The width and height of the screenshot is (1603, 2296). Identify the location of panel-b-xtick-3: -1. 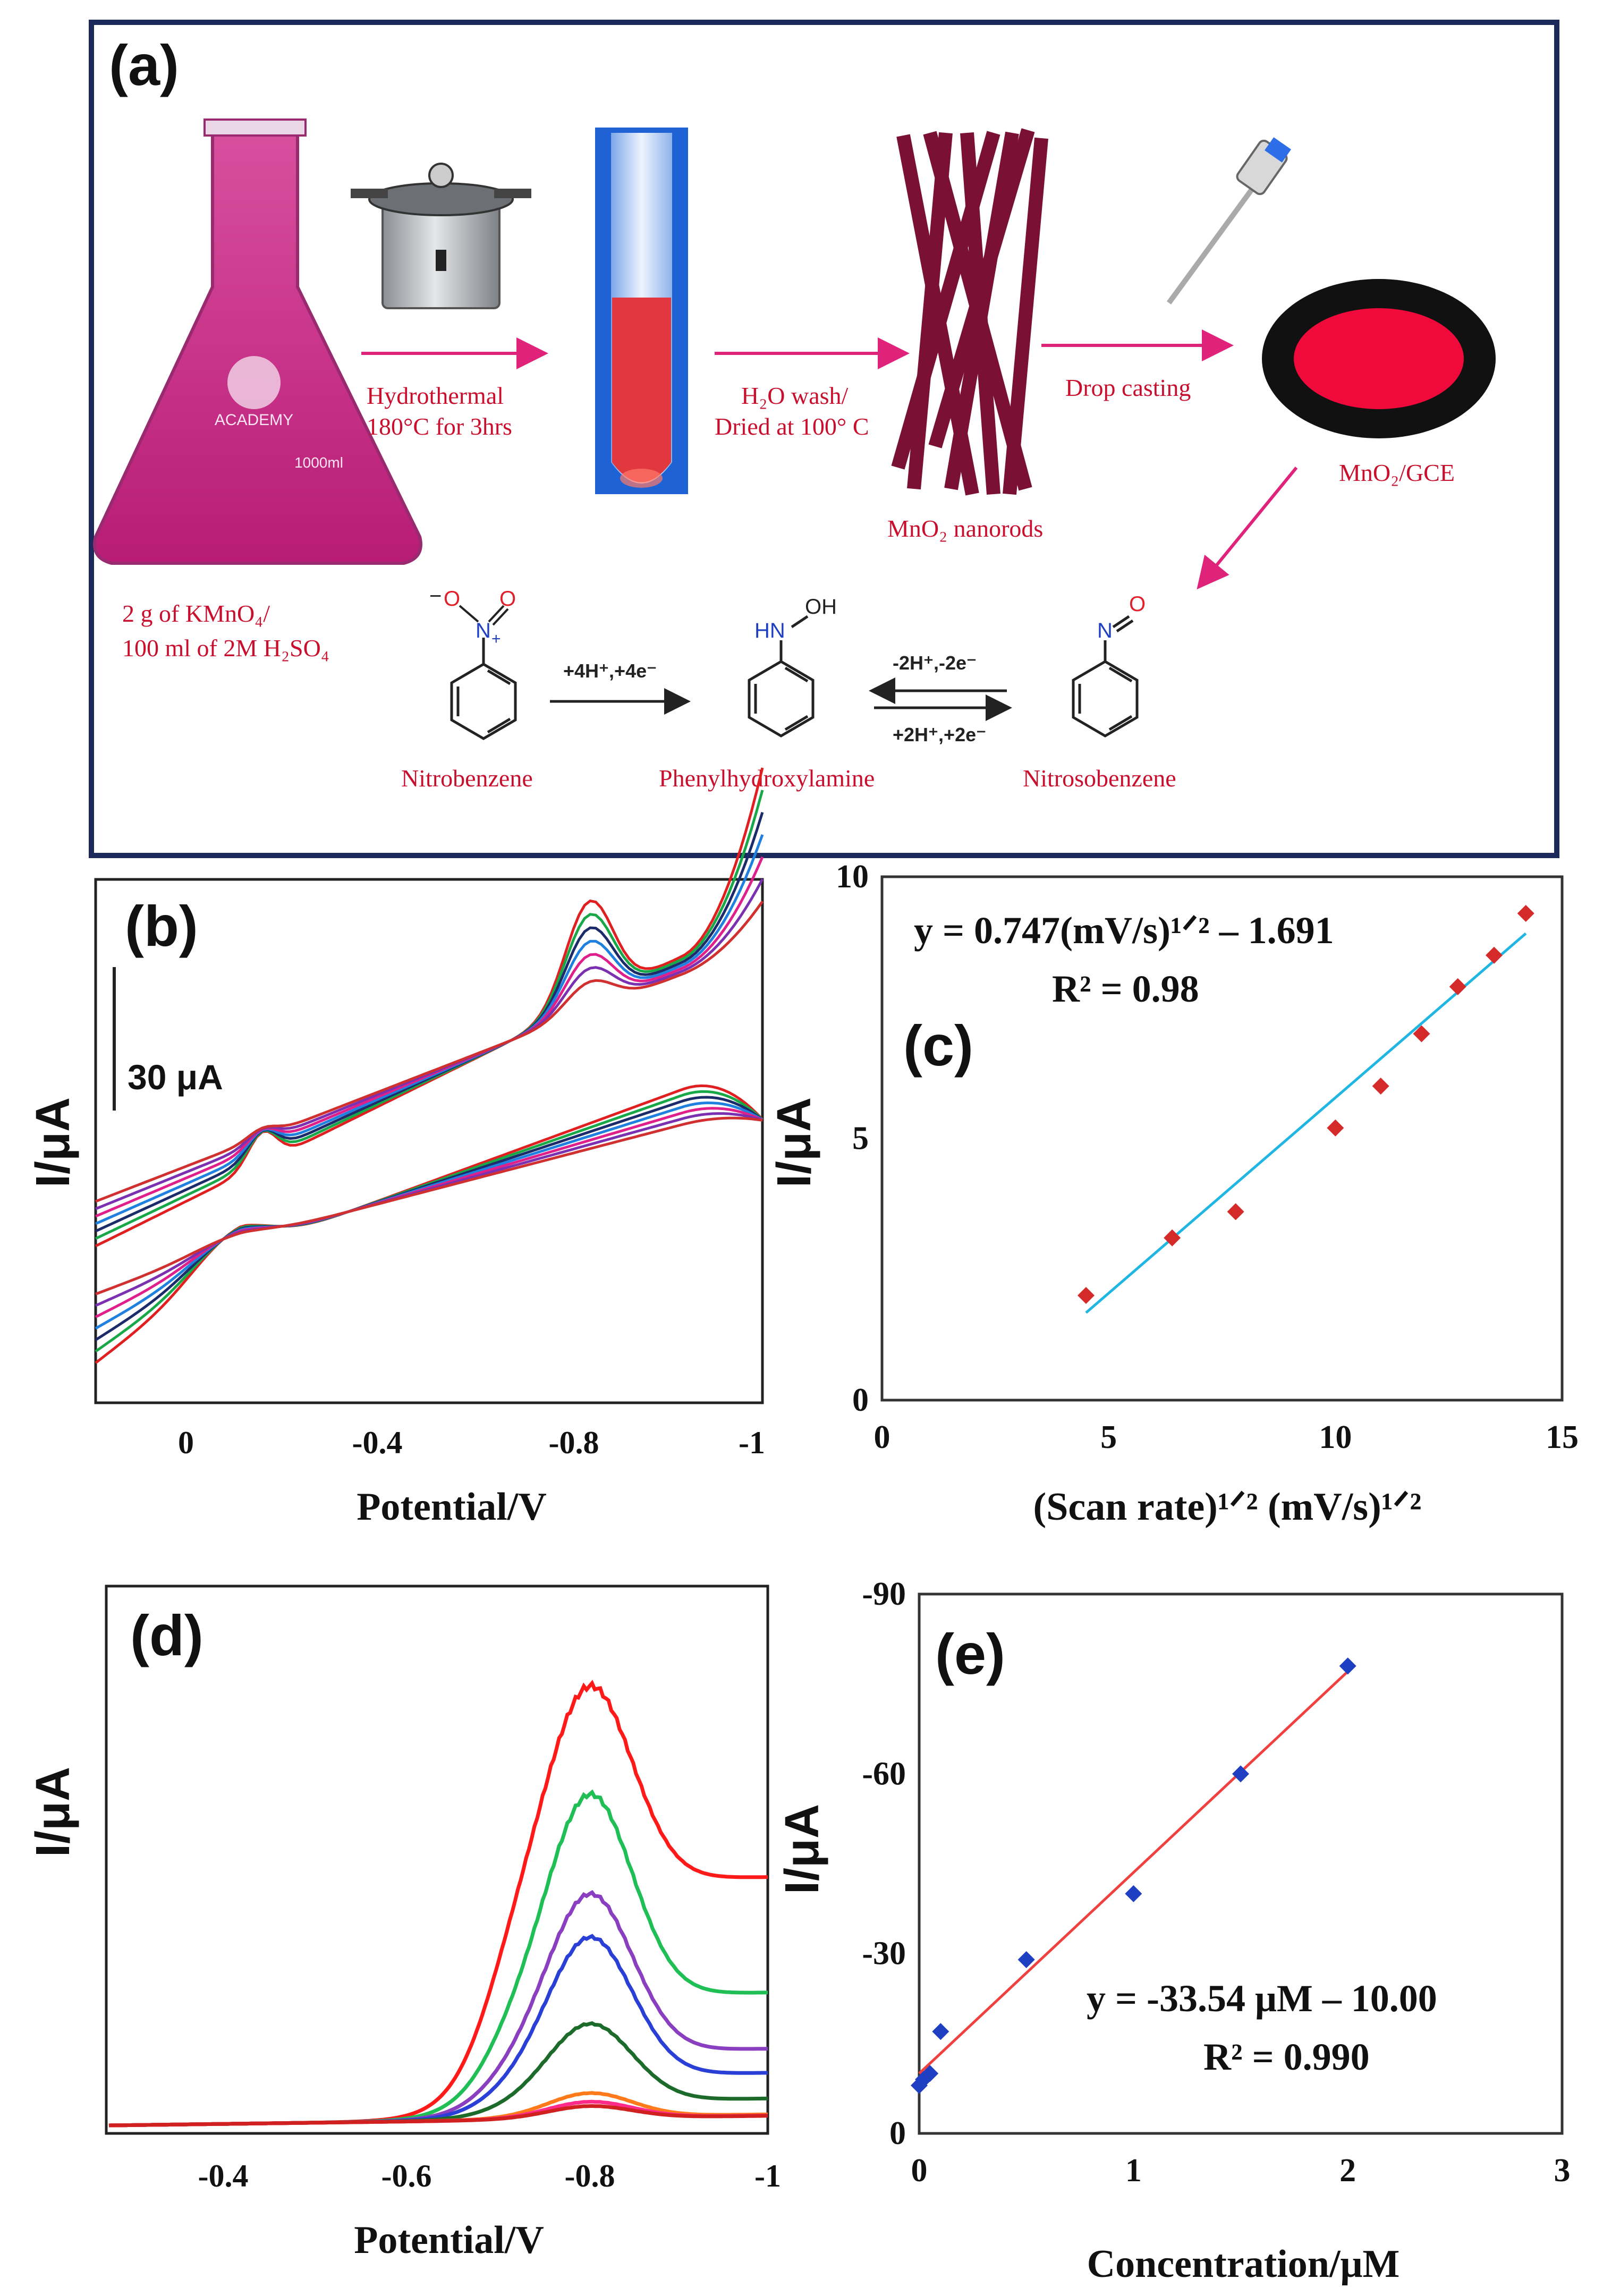
(752, 1442).